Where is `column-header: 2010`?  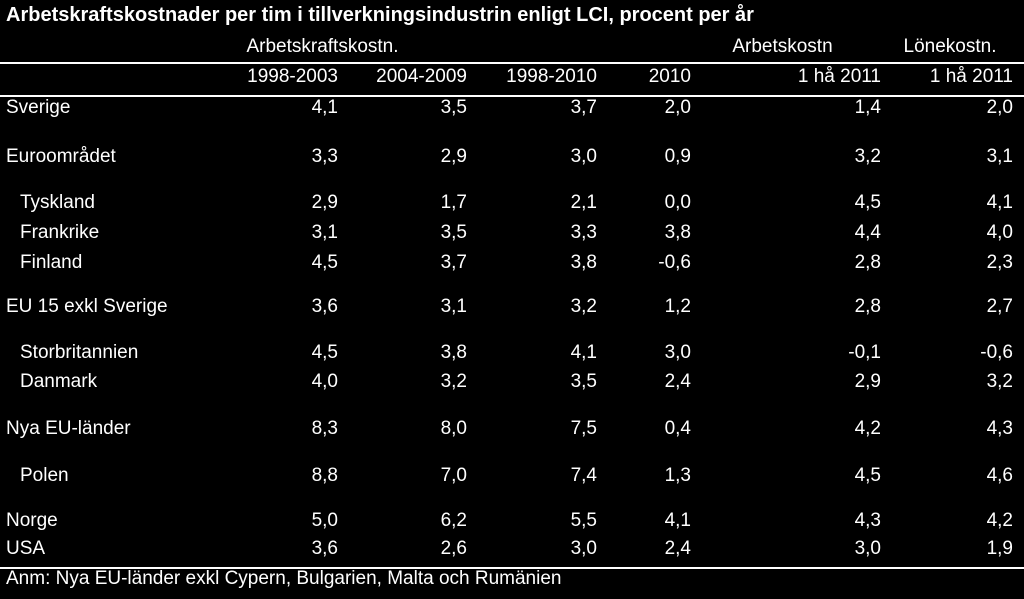
column-header: 2010 is located at coordinates (669, 76).